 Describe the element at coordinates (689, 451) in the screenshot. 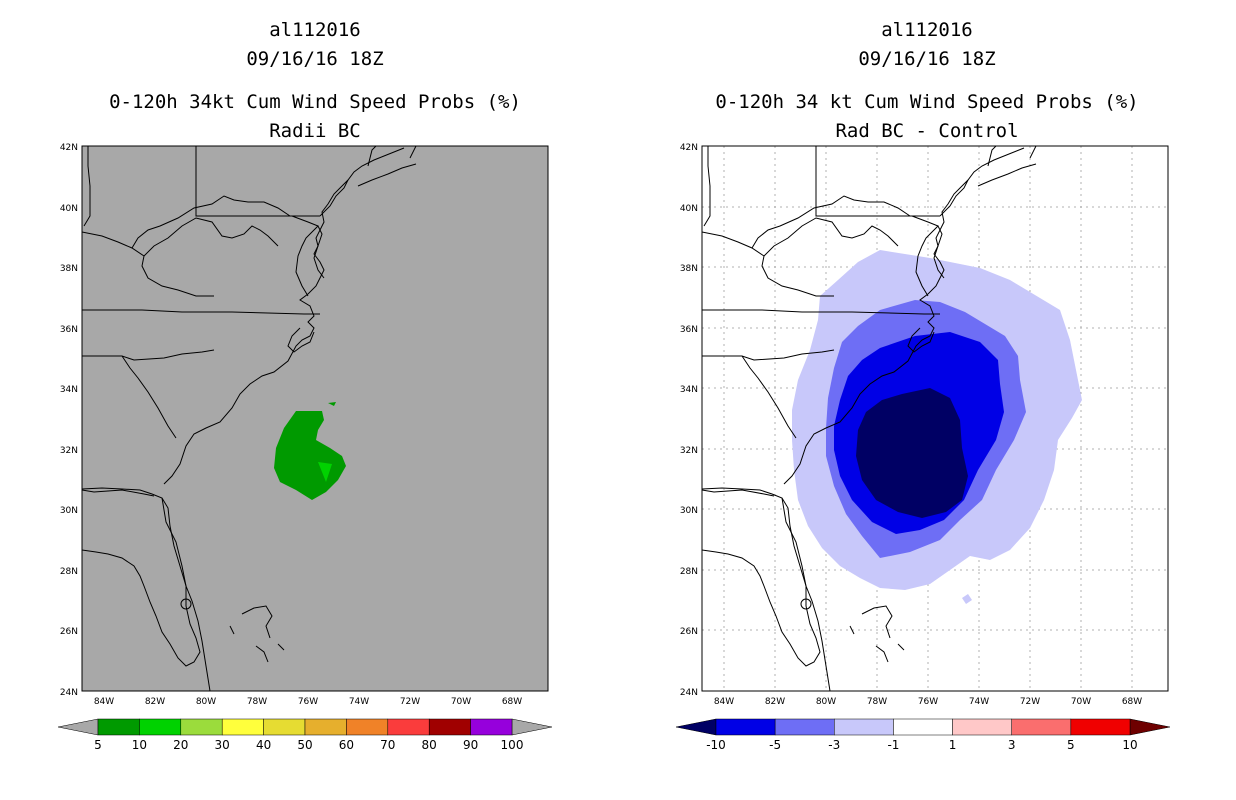

I see `right-lat-label: 32N` at that location.